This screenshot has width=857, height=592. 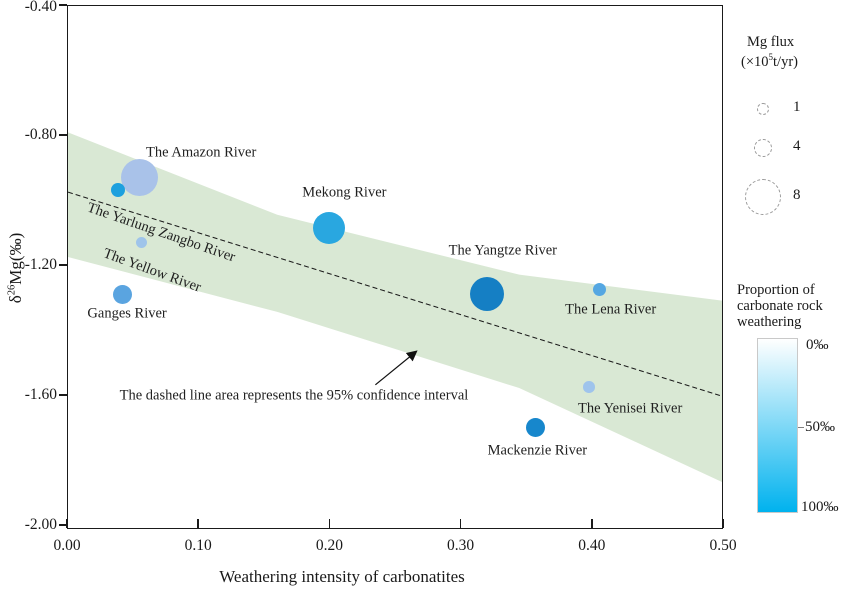 What do you see at coordinates (502, 250) in the screenshot?
I see `label-the-yangtze-river: The Yangtze River` at bounding box center [502, 250].